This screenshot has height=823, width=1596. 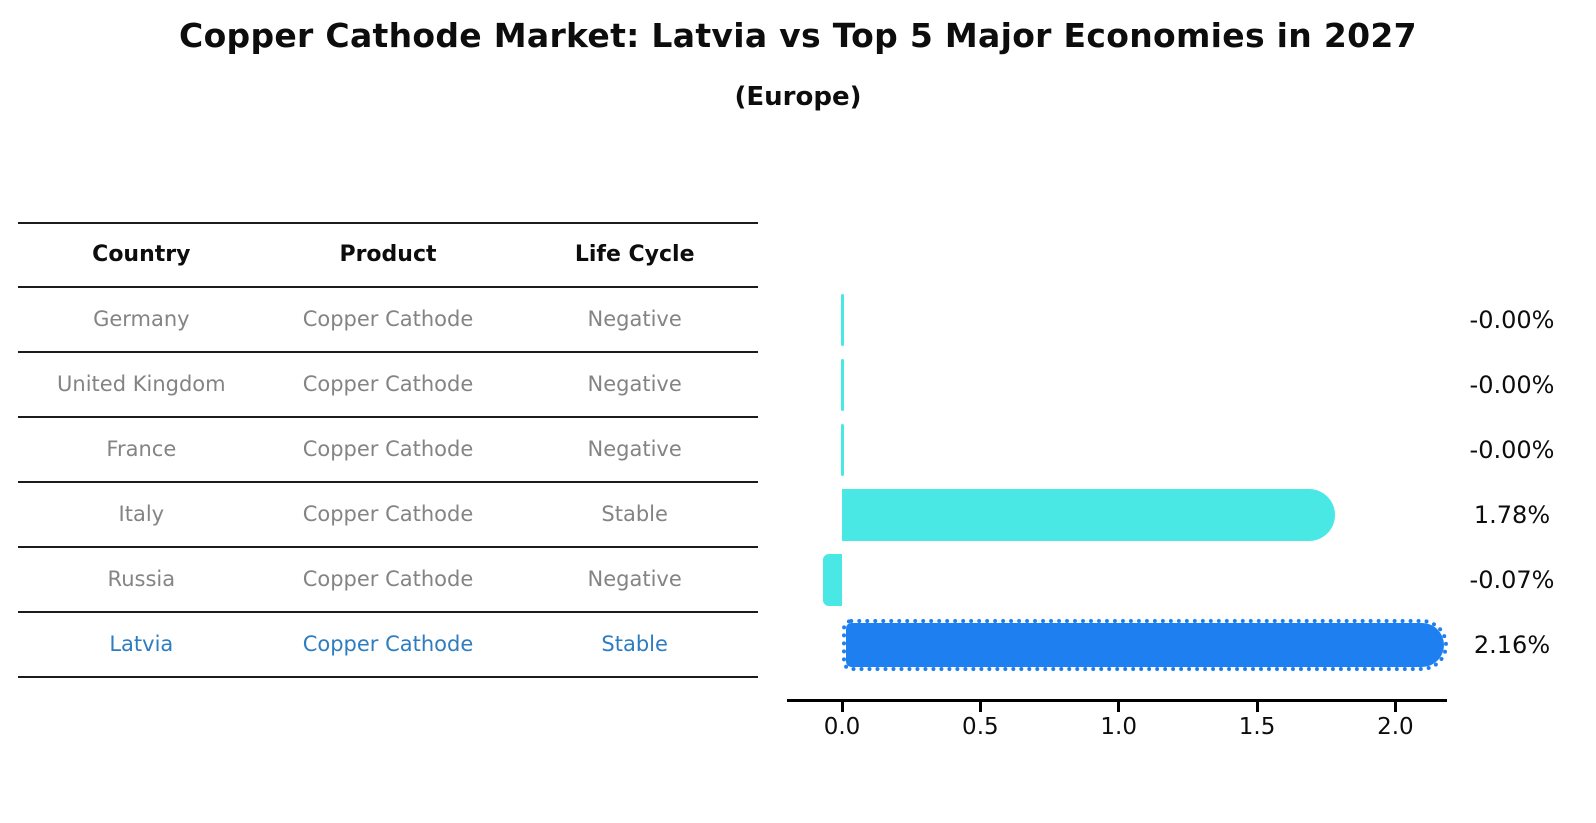 I want to click on table-top-rule, so click(x=388, y=223).